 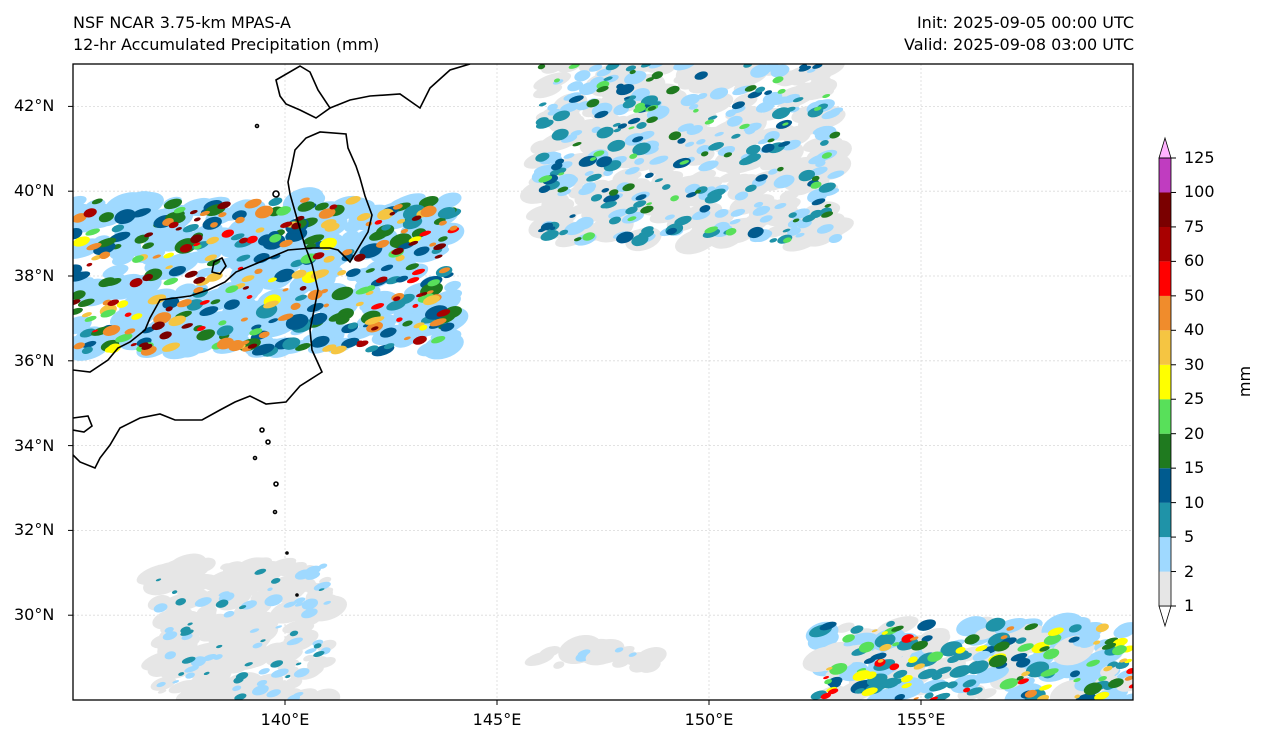 I want to click on sado-island-coastline, so click(x=219, y=265).